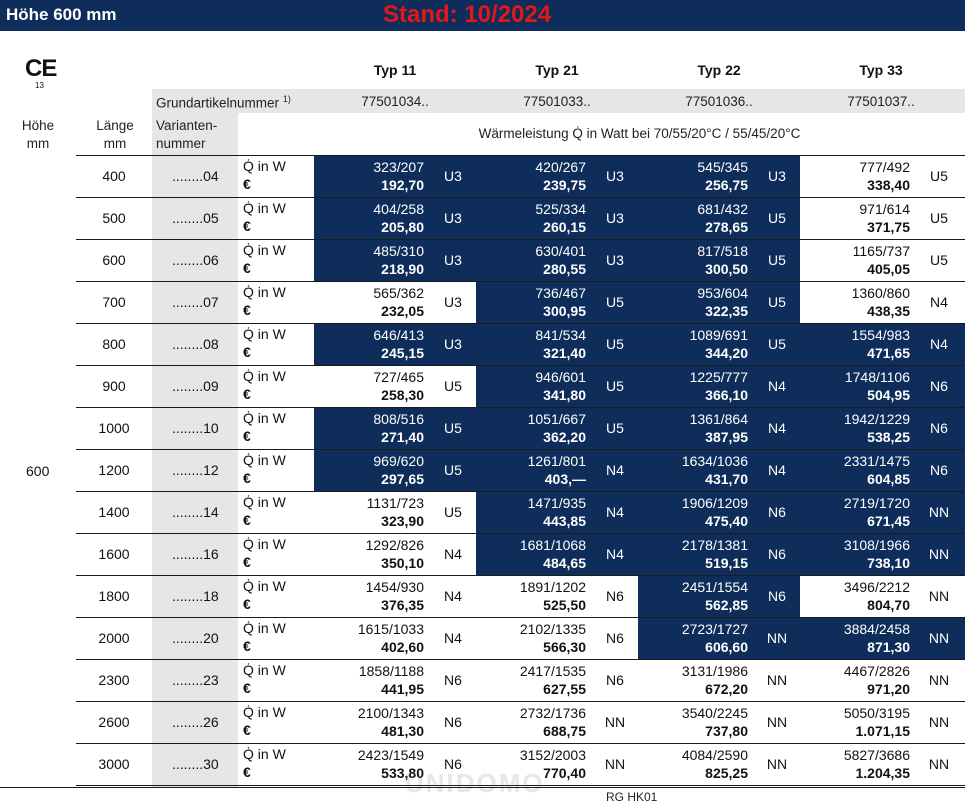 The height and width of the screenshot is (810, 965). Describe the element at coordinates (888, 227) in the screenshot. I see `price: 371,75` at that location.